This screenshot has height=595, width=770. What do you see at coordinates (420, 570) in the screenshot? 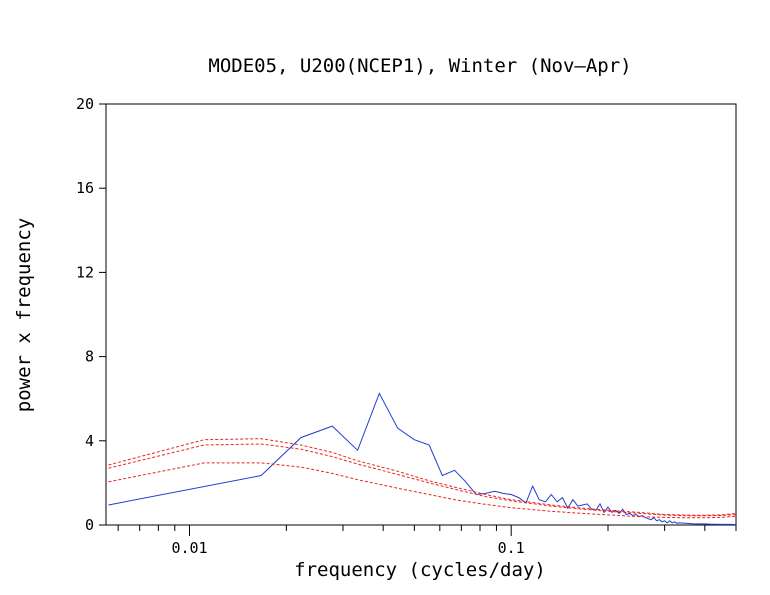
I see `x-axis-label: frequency (cycles/day)` at bounding box center [420, 570].